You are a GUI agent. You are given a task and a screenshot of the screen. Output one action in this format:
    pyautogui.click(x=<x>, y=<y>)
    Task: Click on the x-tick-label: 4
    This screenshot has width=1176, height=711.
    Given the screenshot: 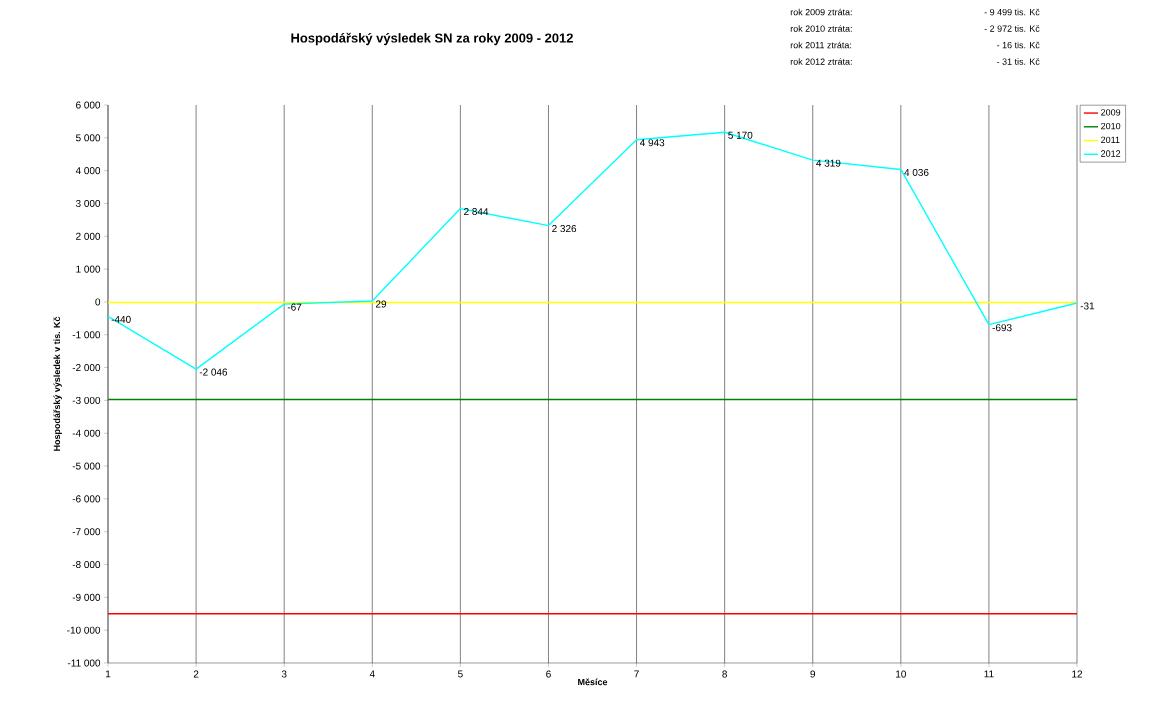 What is the action you would take?
    pyautogui.click(x=372, y=674)
    